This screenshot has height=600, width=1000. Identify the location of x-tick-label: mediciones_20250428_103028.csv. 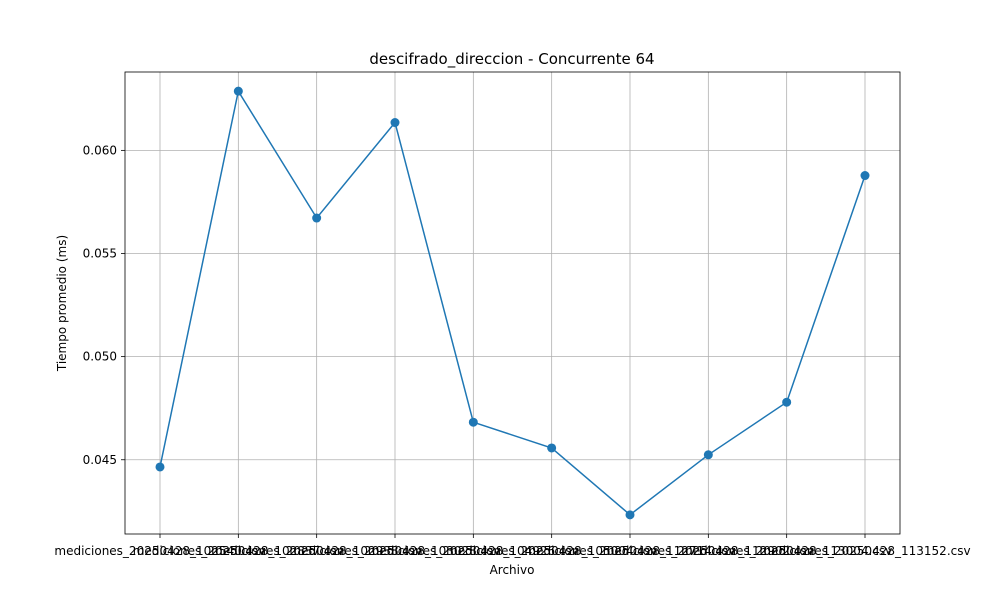
(394, 551).